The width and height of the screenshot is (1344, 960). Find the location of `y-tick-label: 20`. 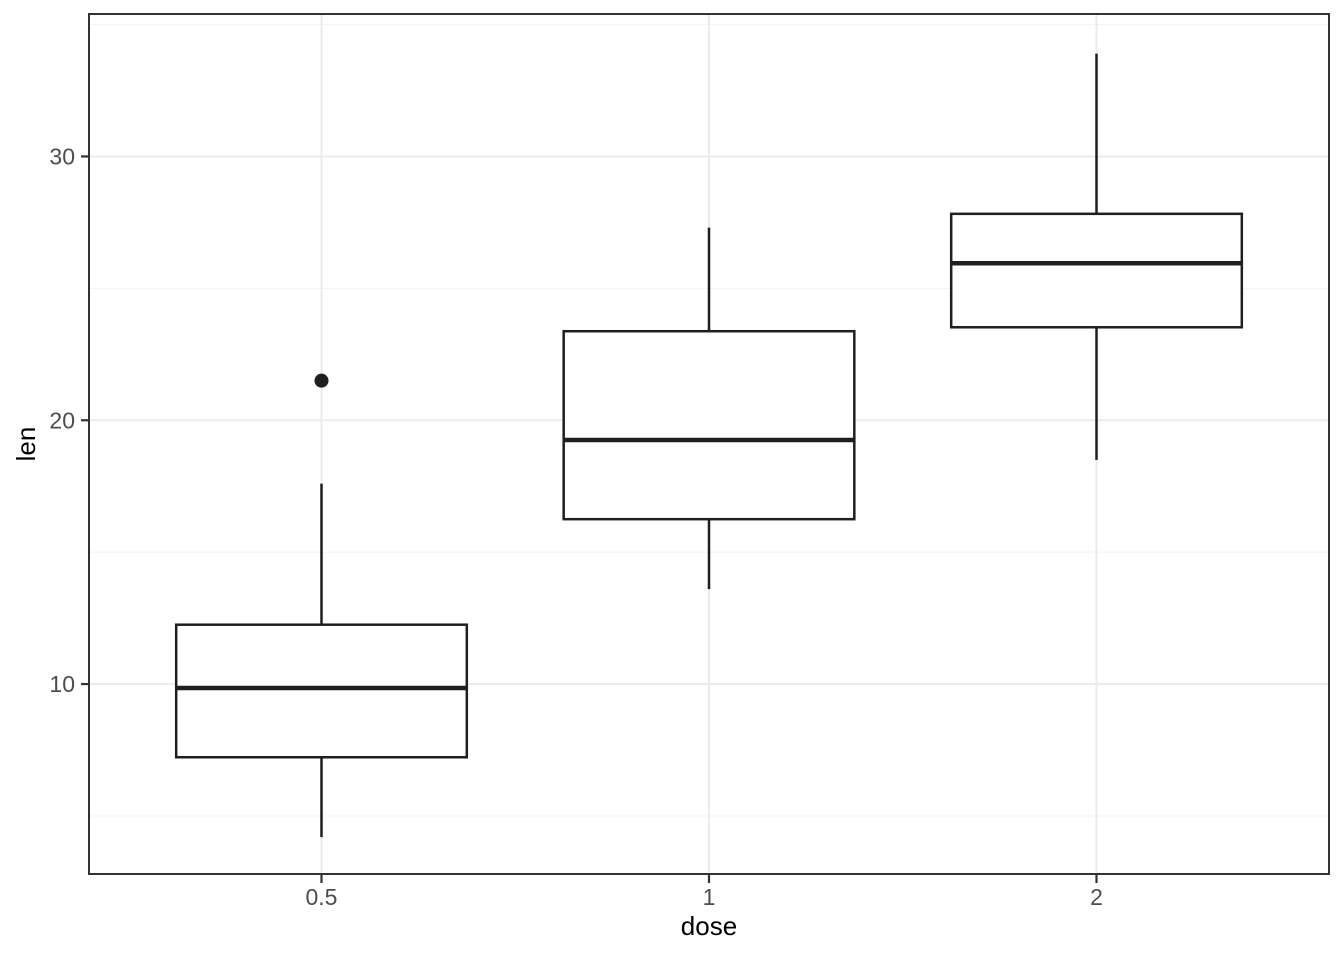

y-tick-label: 20 is located at coordinates (62, 420).